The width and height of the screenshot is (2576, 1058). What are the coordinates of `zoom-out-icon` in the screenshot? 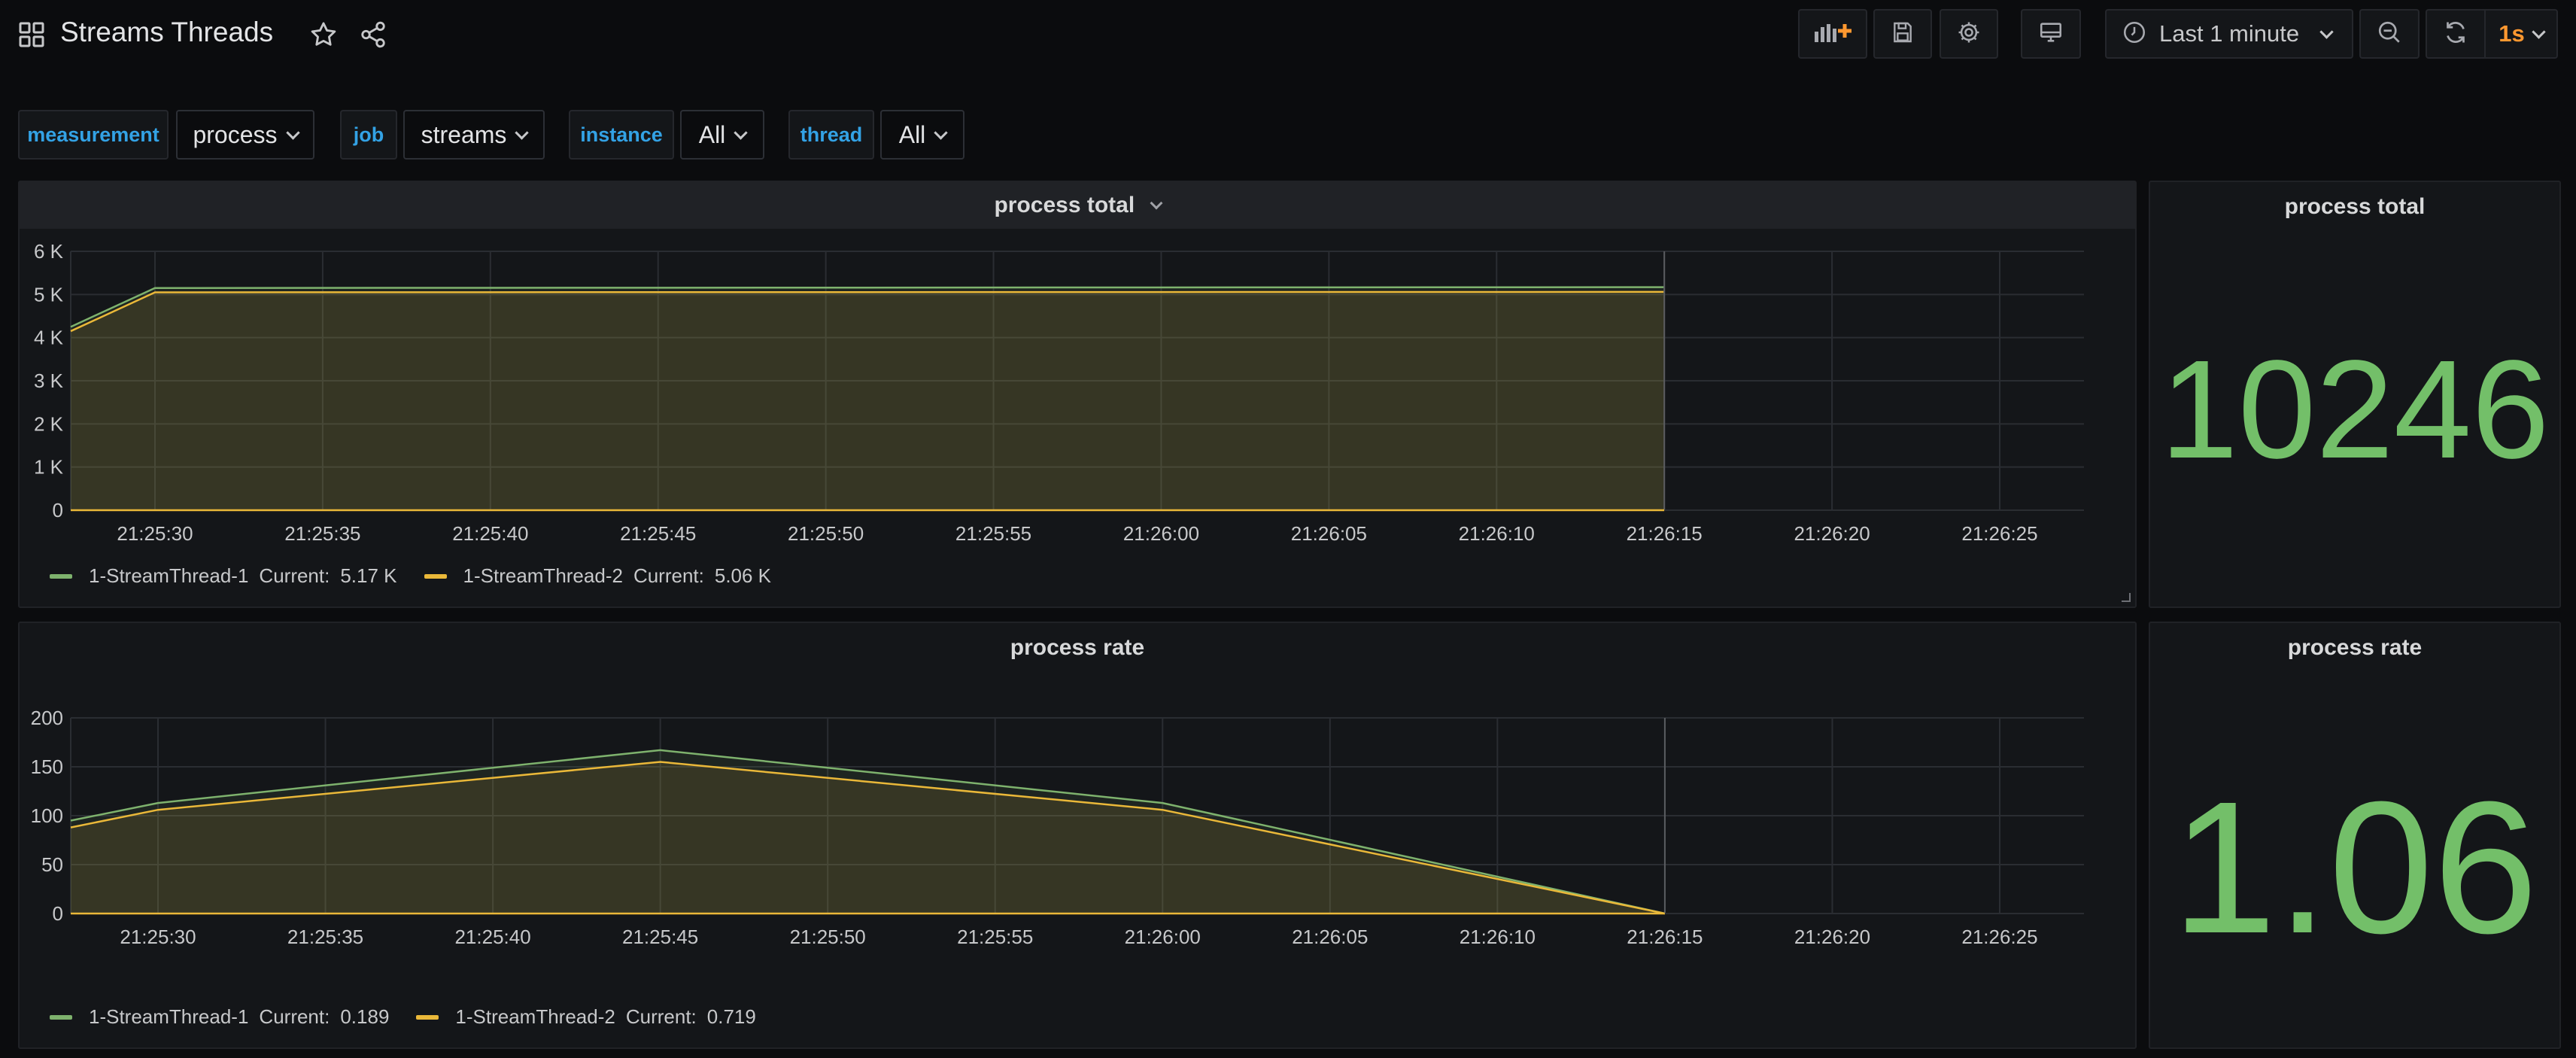 It's located at (2389, 34).